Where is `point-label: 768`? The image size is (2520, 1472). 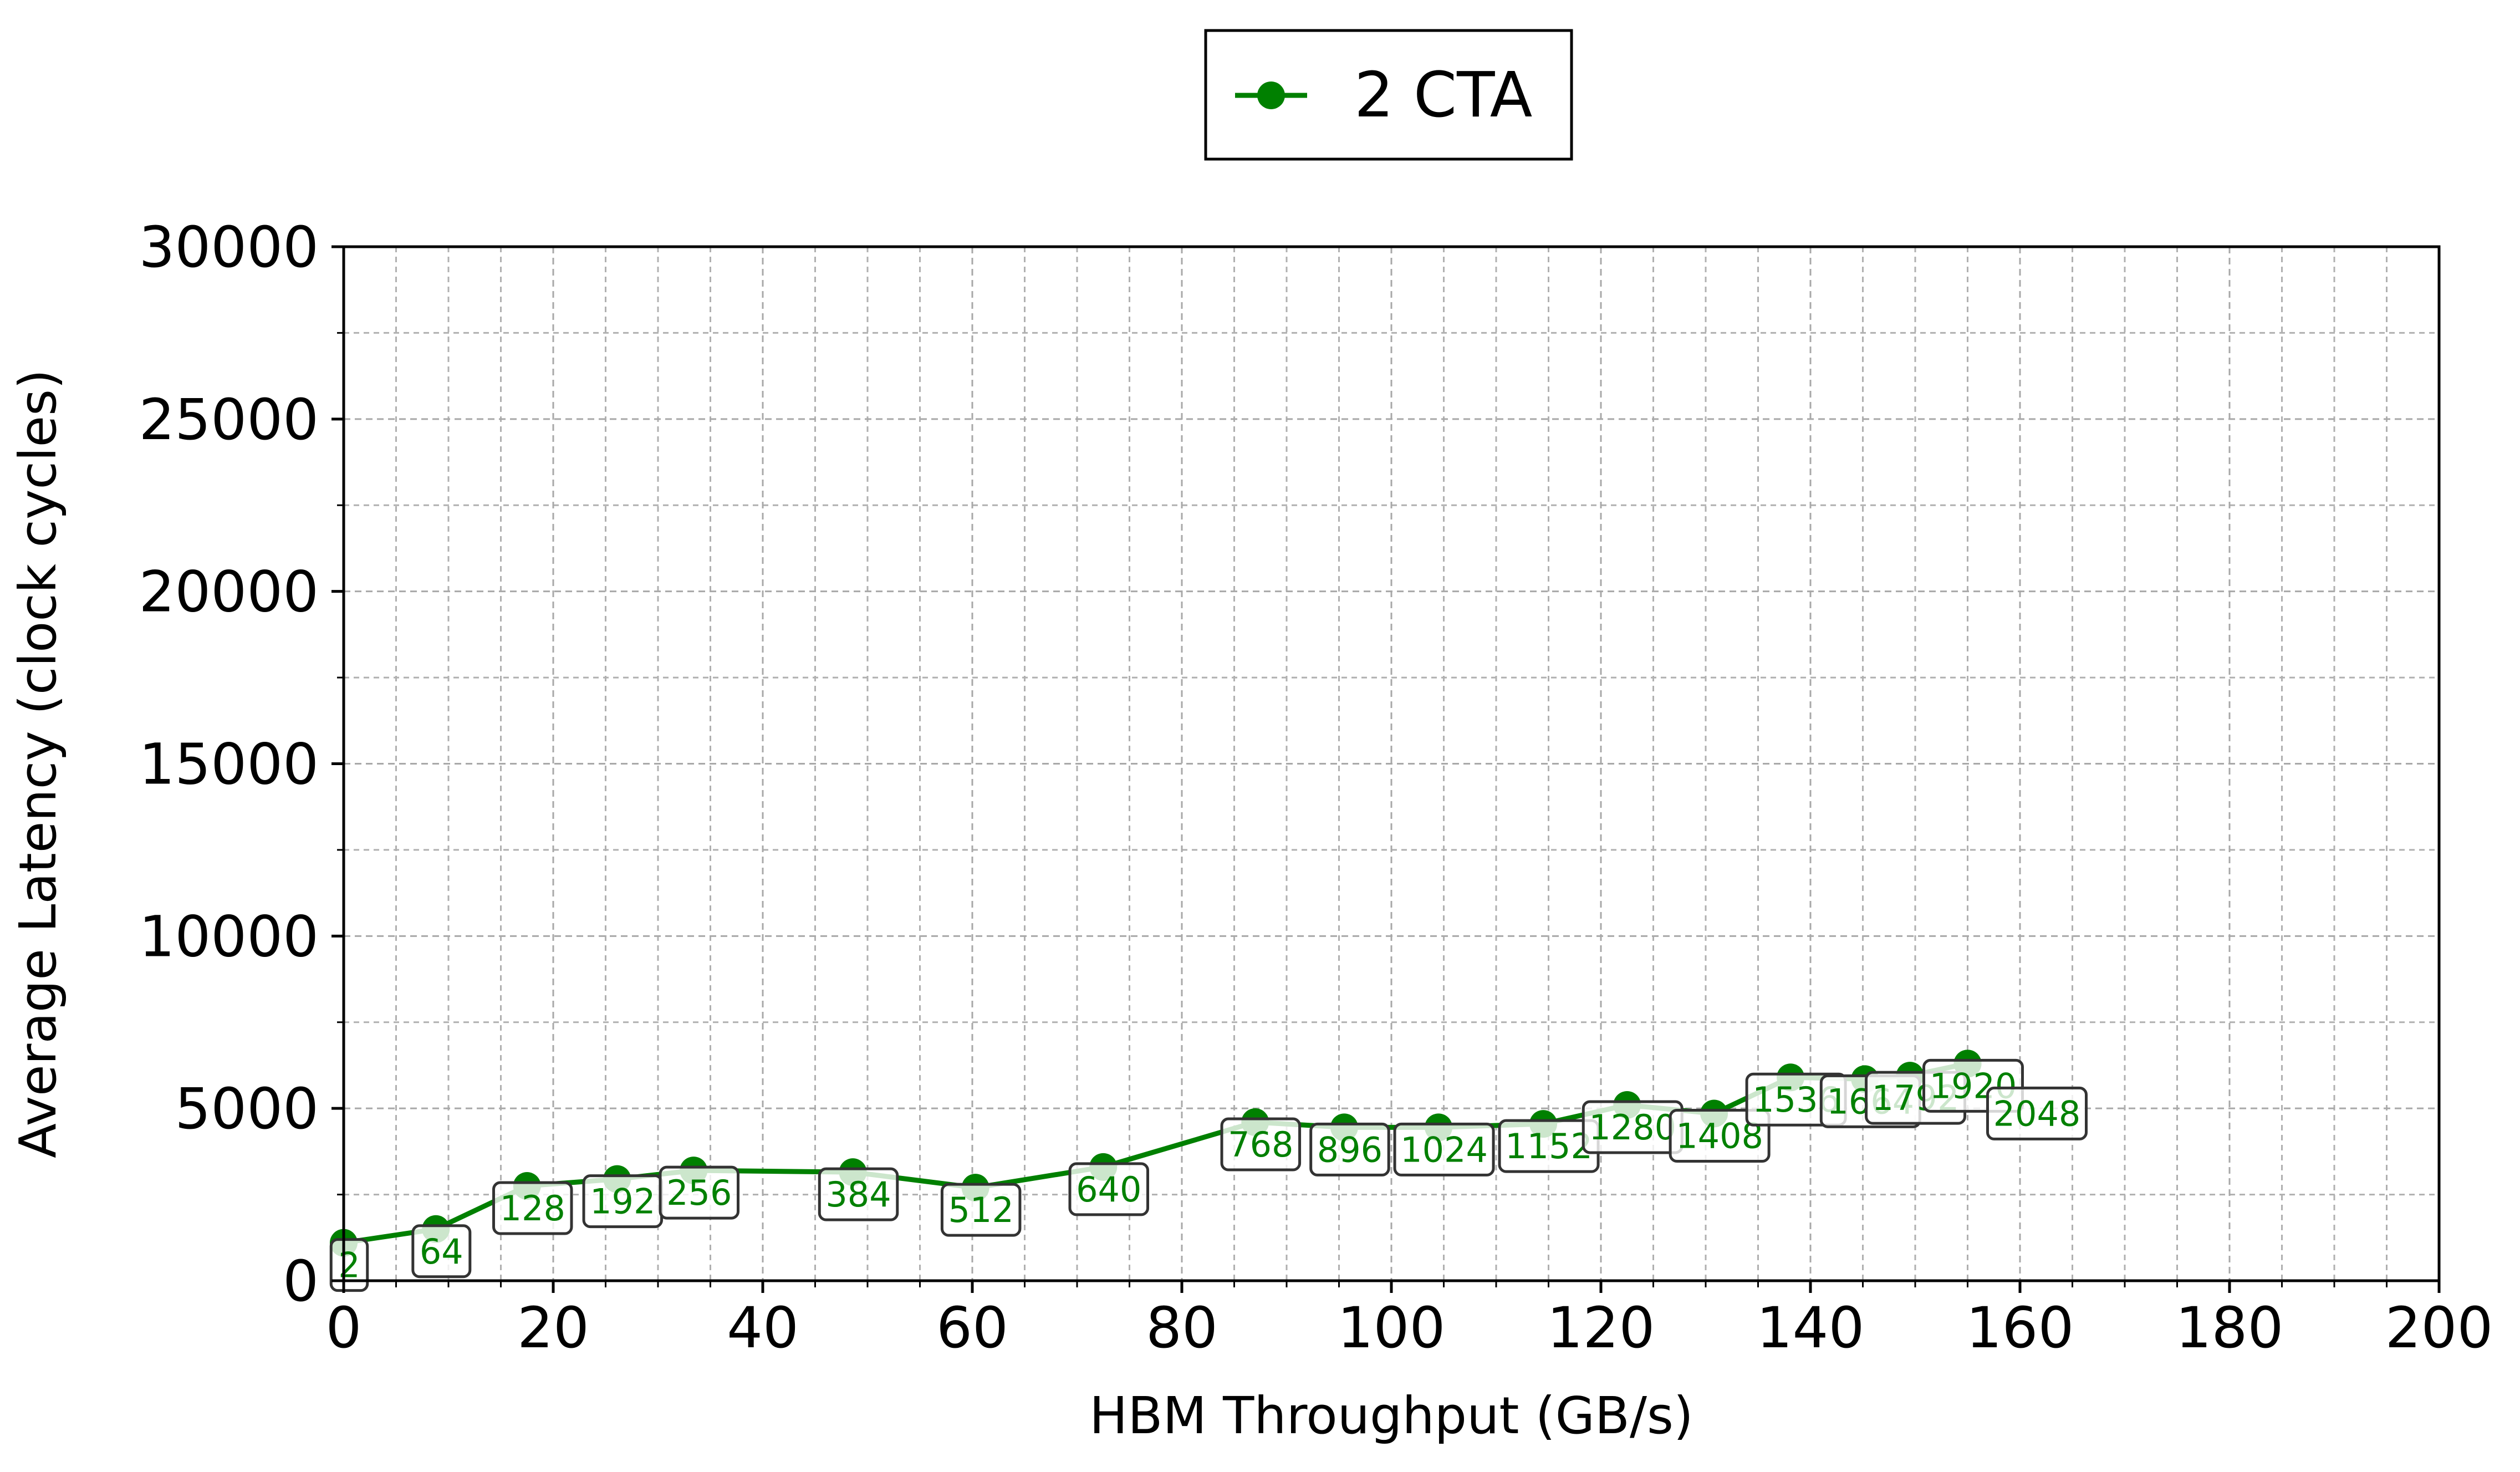 point-label: 768 is located at coordinates (1261, 1144).